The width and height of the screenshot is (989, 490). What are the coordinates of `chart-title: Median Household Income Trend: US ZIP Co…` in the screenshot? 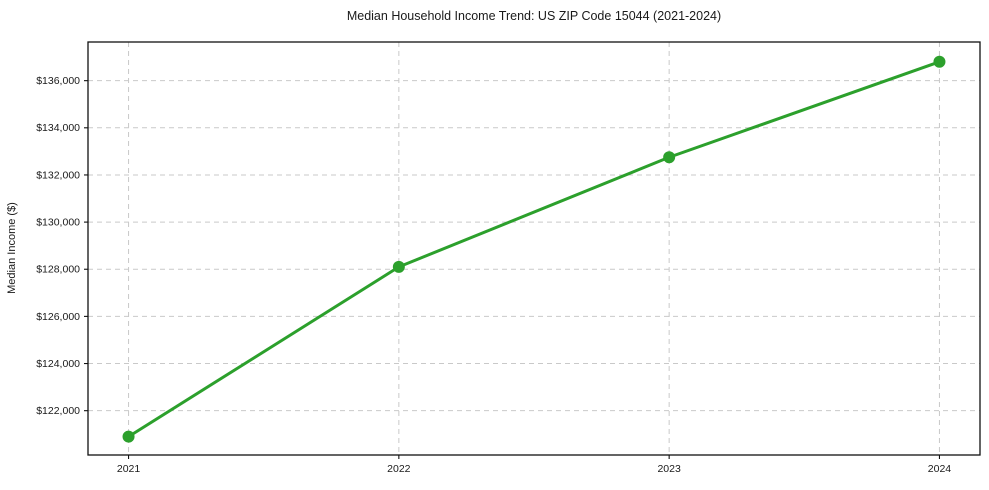 It's located at (534, 16).